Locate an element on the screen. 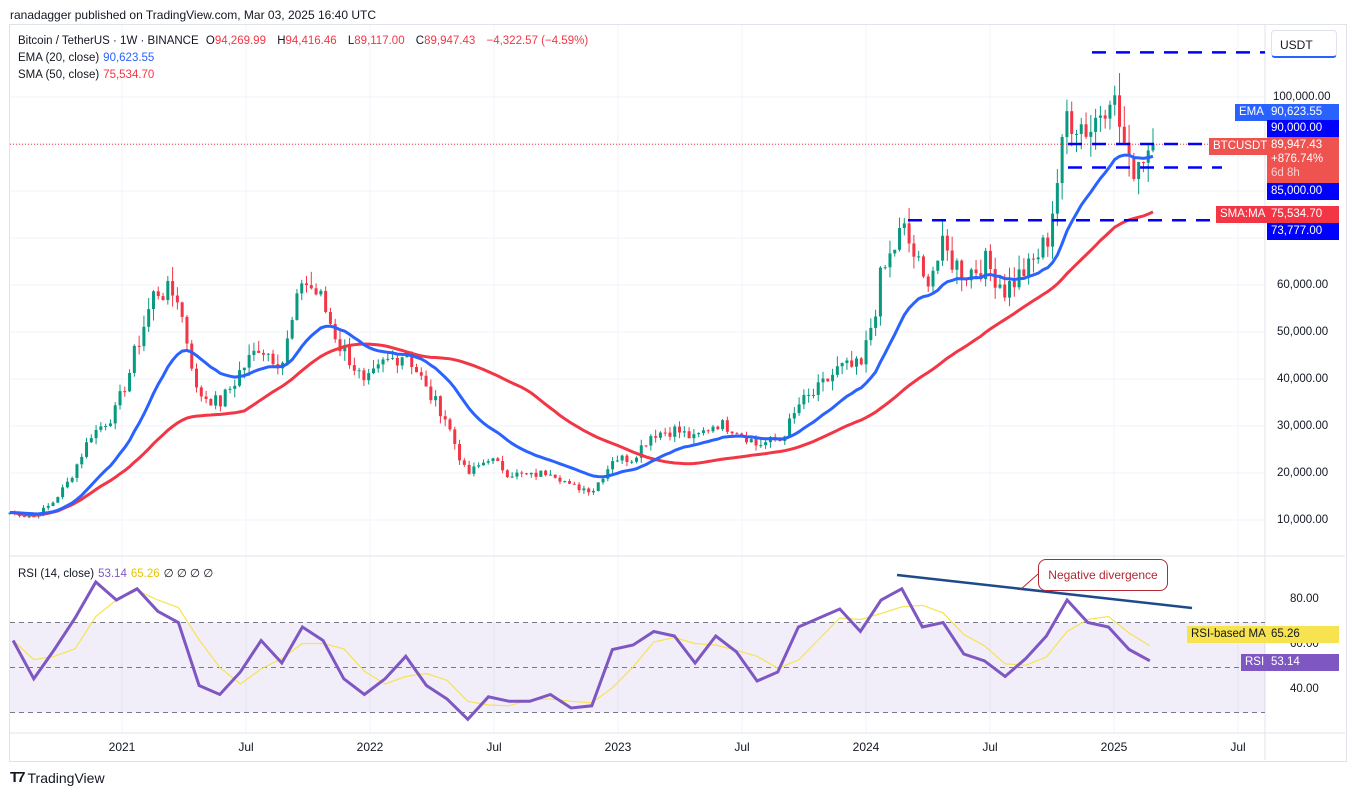 The width and height of the screenshot is (1354, 796). sma-legend: SMA (50, close) 75,534.70 is located at coordinates (88, 75).